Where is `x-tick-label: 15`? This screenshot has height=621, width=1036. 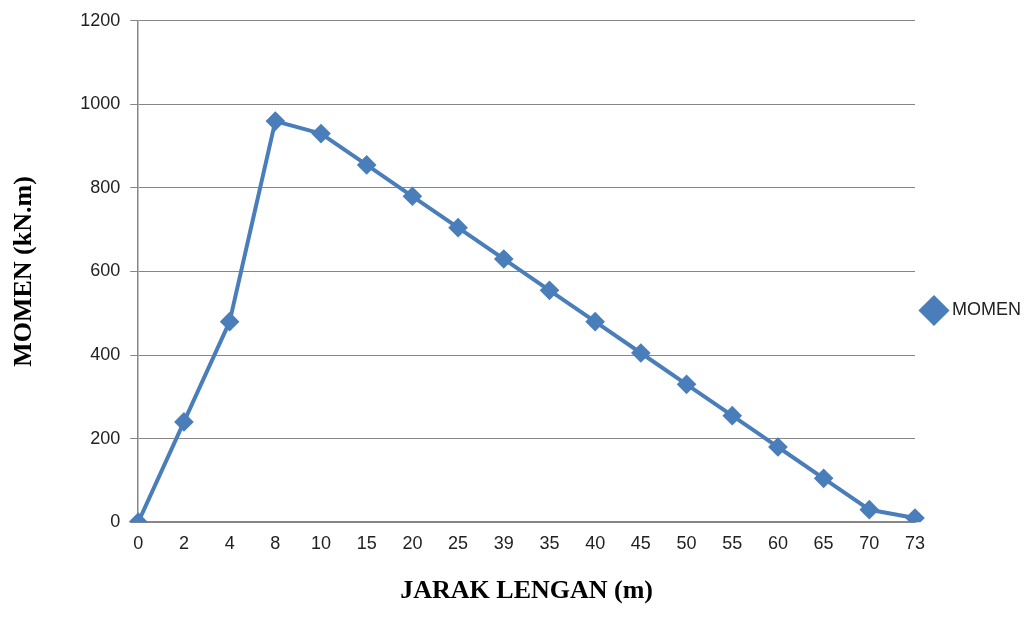 x-tick-label: 15 is located at coordinates (366, 542).